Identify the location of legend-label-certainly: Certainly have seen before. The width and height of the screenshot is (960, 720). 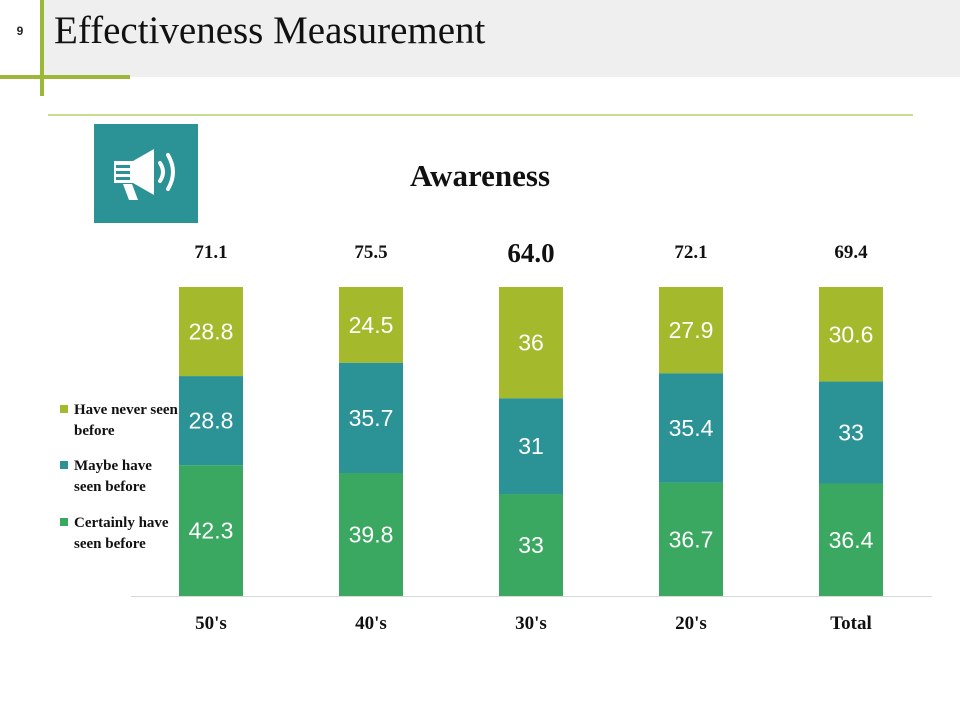
(121, 533).